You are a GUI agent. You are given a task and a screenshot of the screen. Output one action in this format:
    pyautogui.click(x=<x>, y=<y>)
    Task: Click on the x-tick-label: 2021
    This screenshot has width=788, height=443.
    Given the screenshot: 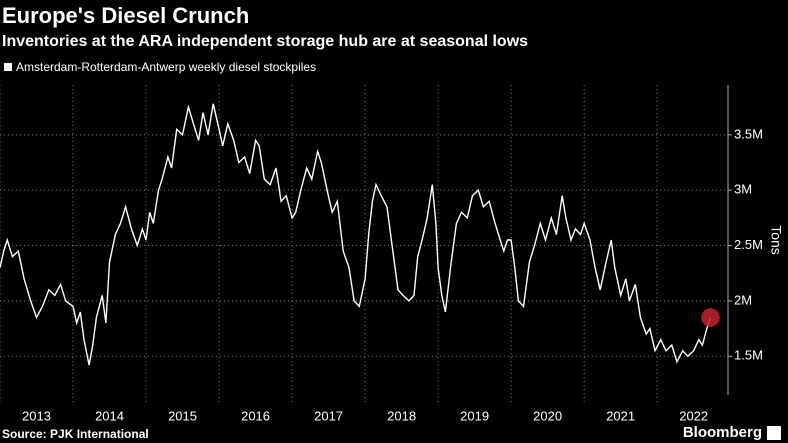 What is the action you would take?
    pyautogui.click(x=620, y=415)
    